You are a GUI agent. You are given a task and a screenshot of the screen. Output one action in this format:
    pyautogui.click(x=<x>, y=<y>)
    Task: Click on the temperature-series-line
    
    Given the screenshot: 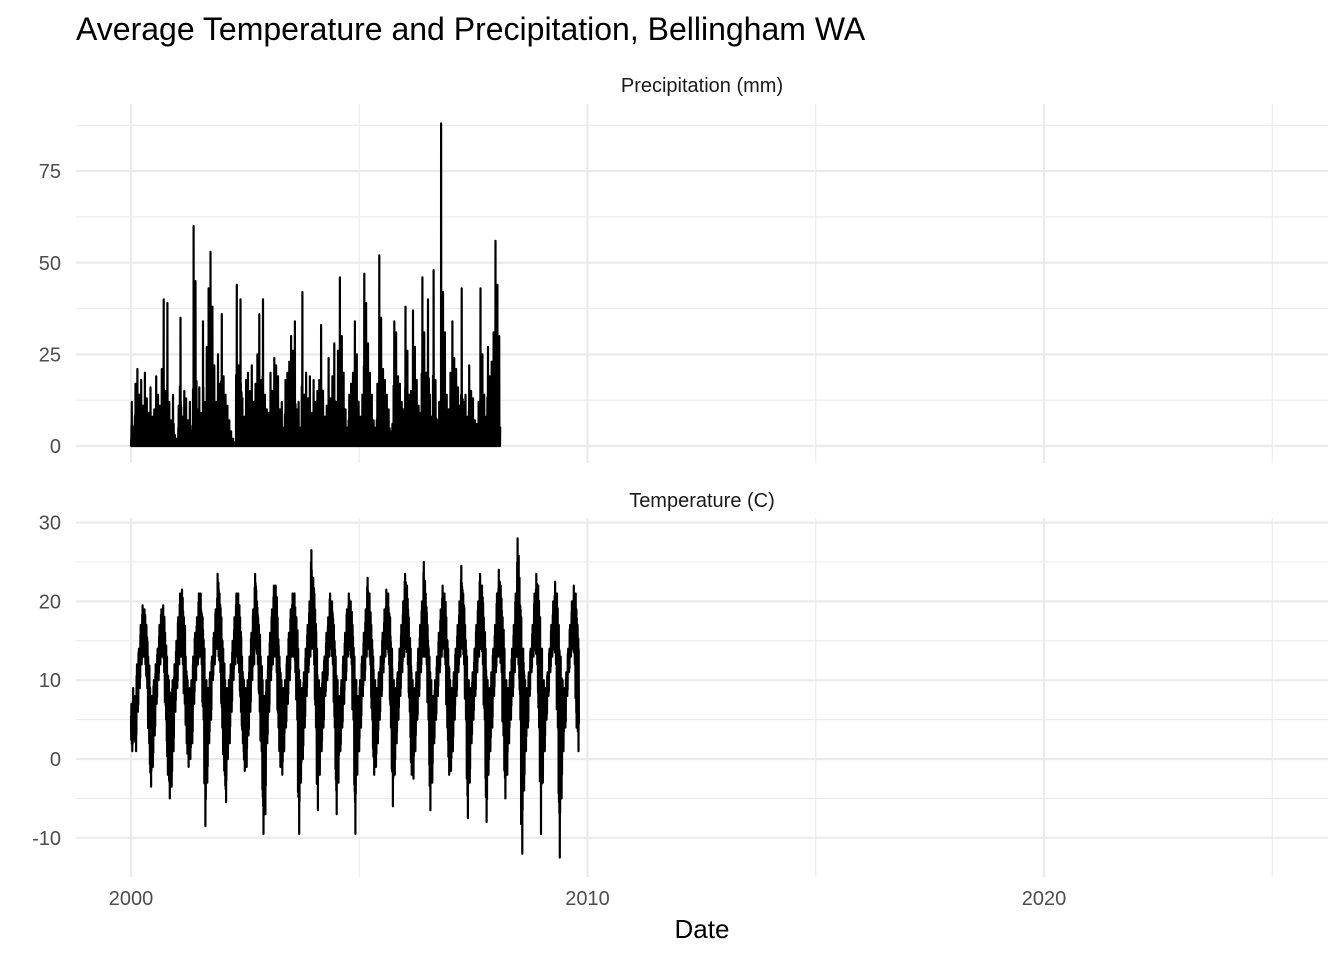 What is the action you would take?
    pyautogui.click(x=354, y=698)
    